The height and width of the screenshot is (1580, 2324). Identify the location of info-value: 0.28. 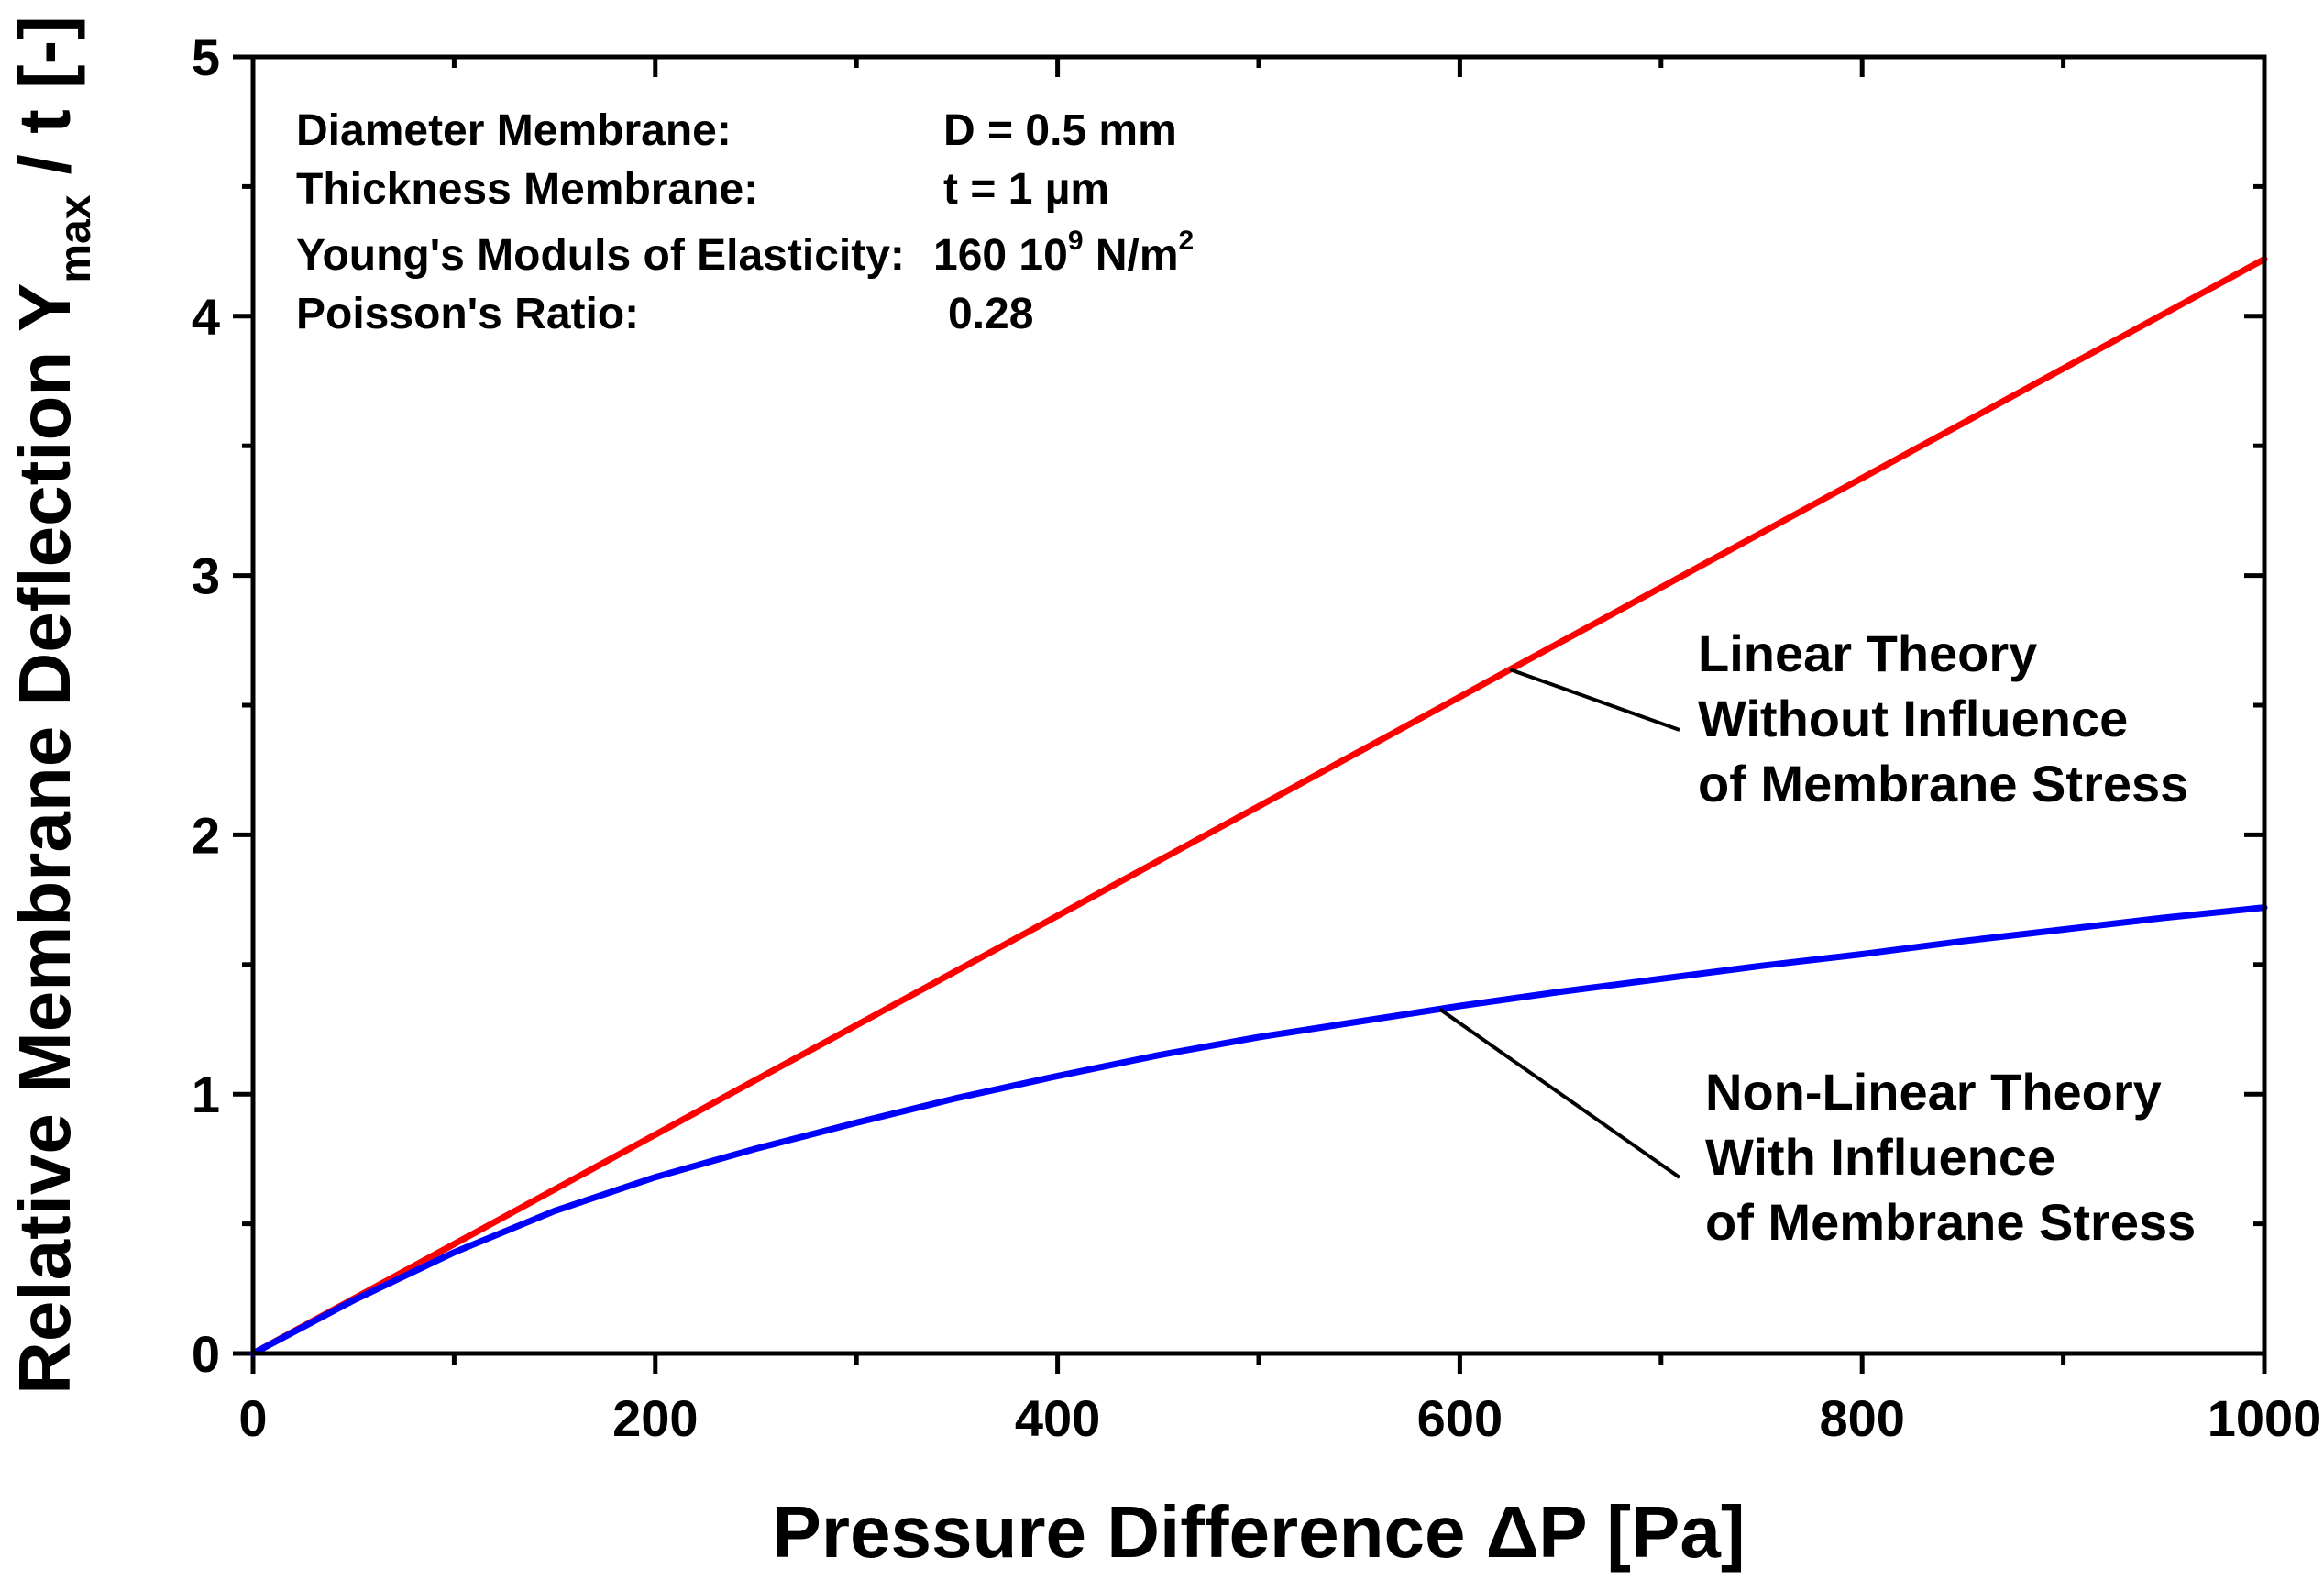
(990, 314).